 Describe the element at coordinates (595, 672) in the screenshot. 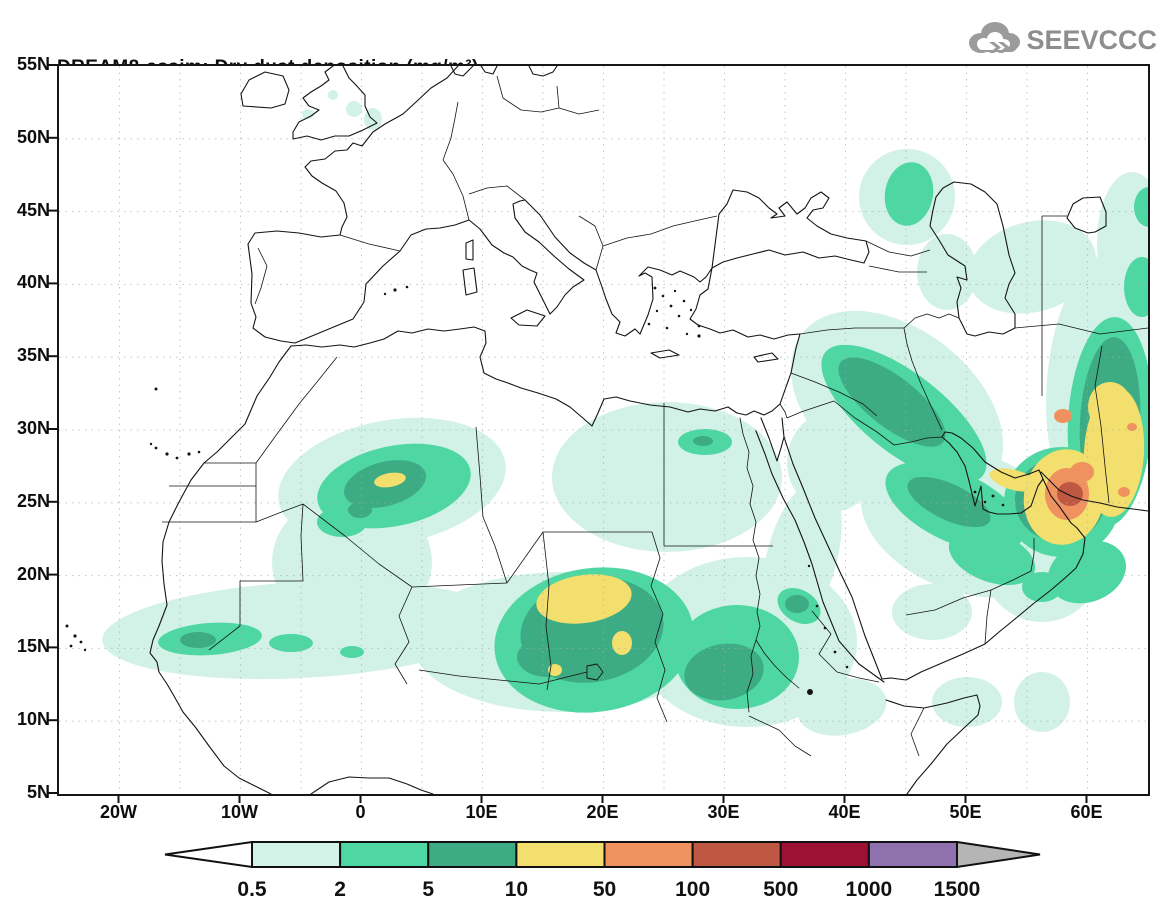

I see `lake-chad` at that location.